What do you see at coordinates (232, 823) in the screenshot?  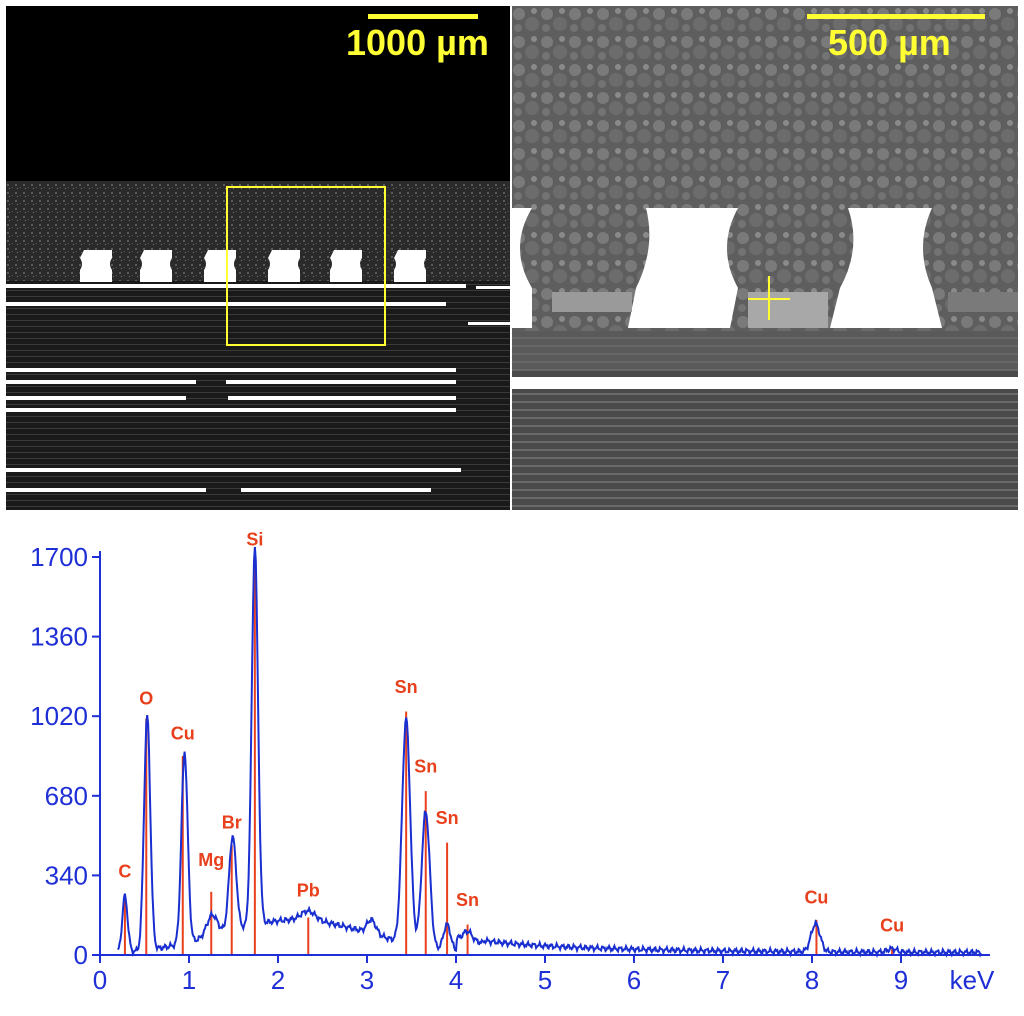 I see `marker-label-br: Br` at bounding box center [232, 823].